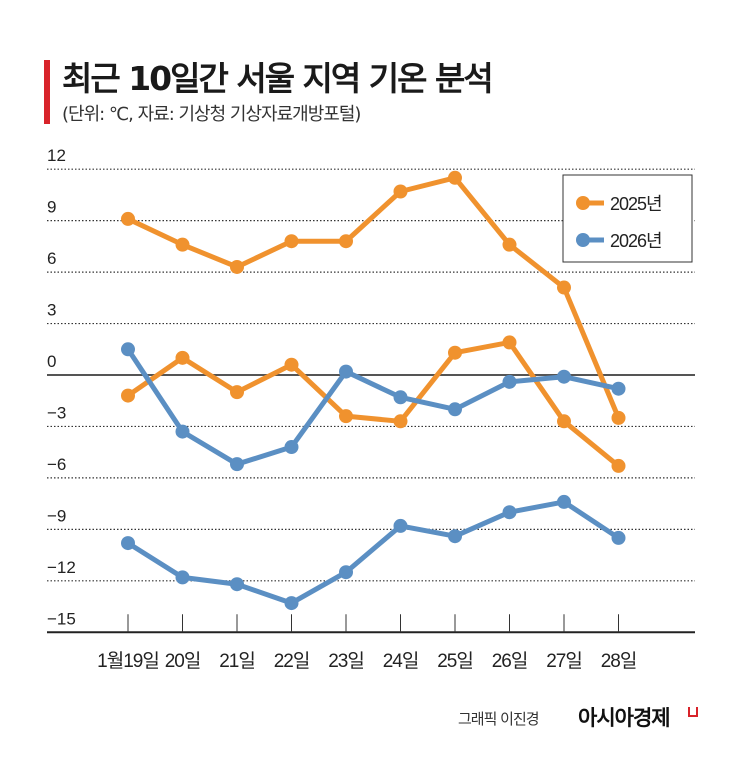  I want to click on y-tick-label: 12, so click(56, 155).